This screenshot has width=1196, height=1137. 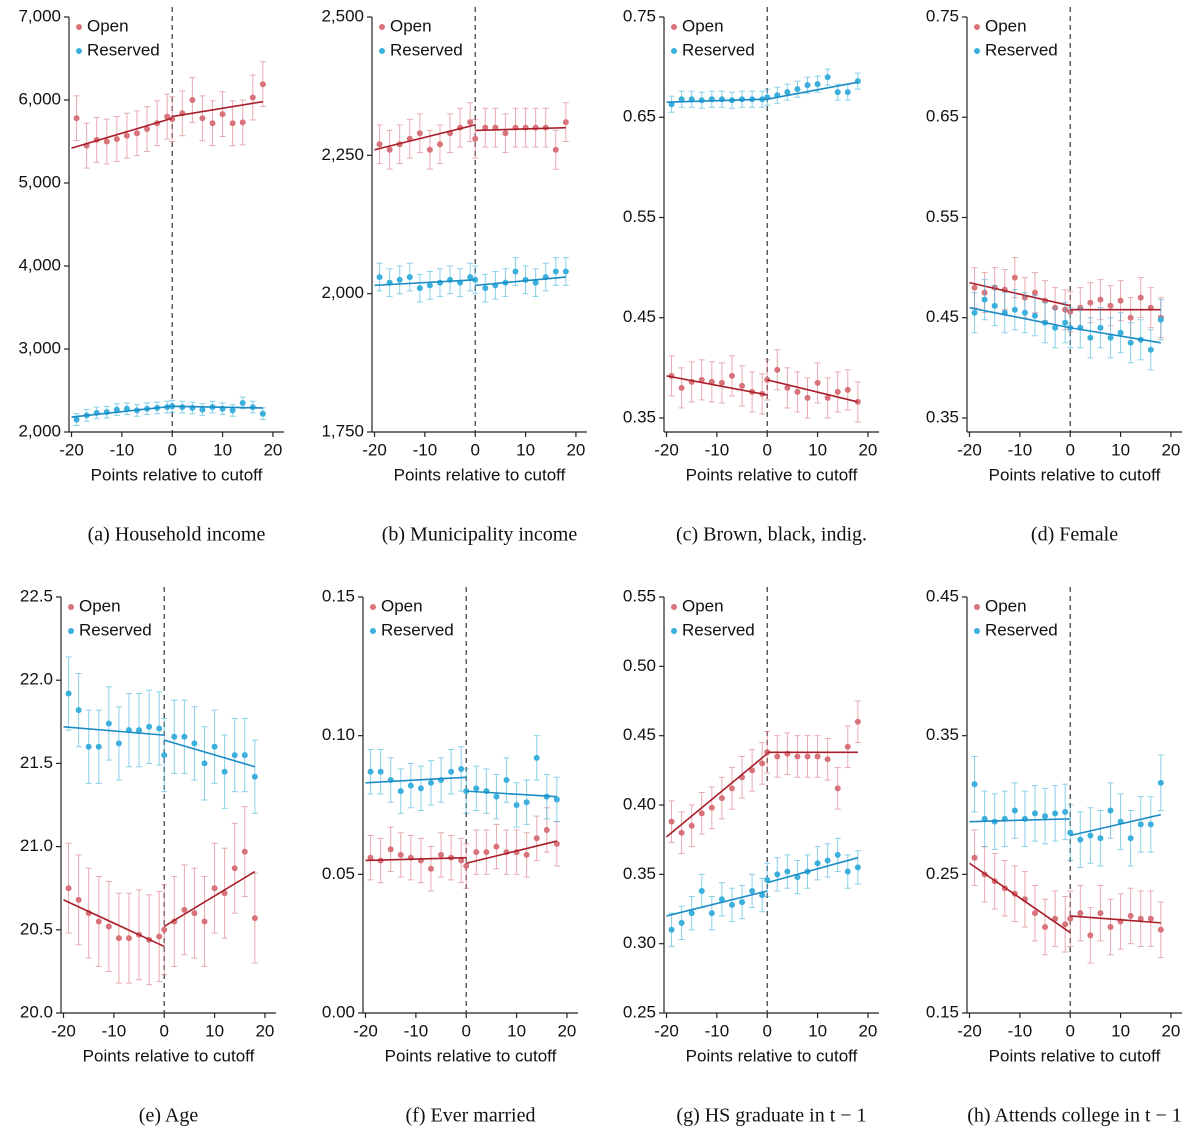 I want to click on y-tick-label: 0.55, so click(x=639, y=595).